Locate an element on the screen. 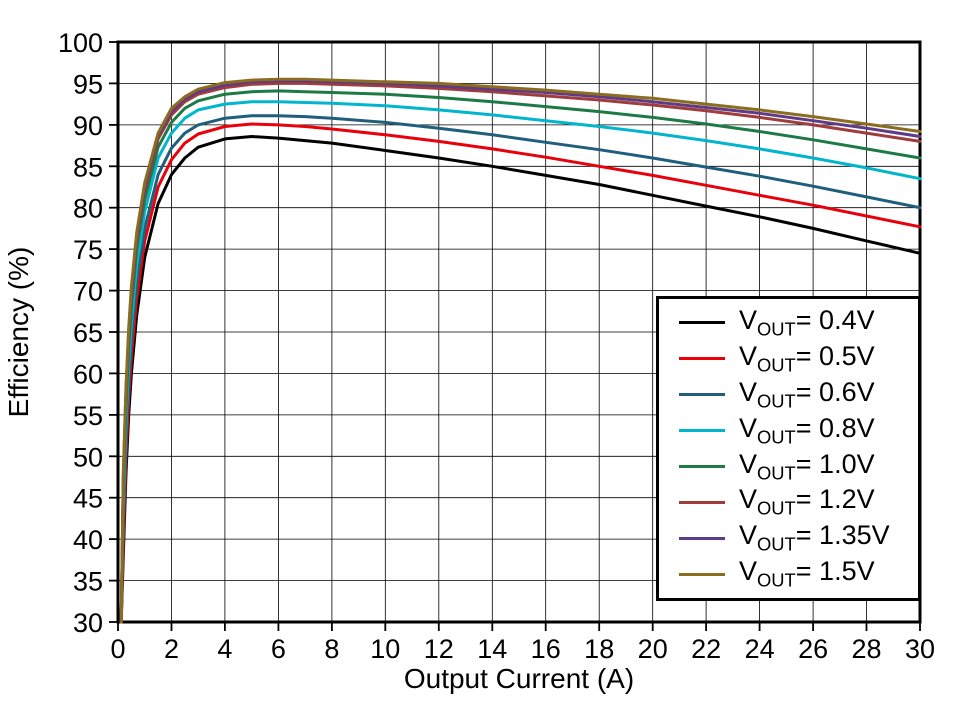 The image size is (956, 701). legend-label: VOUT= 1.35V is located at coordinates (814, 537).